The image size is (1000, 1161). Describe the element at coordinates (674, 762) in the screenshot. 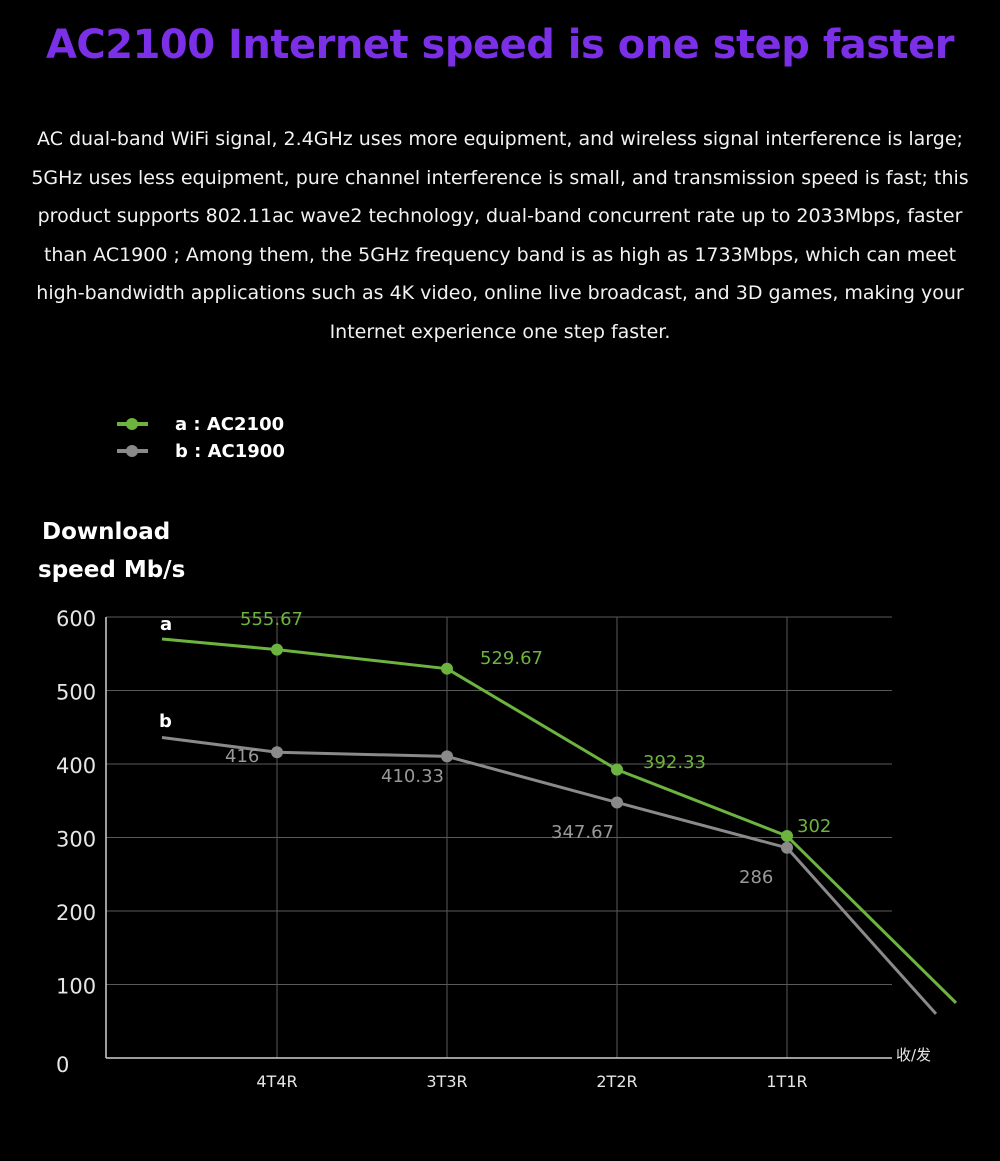

I see `data-label: 392.33` at that location.